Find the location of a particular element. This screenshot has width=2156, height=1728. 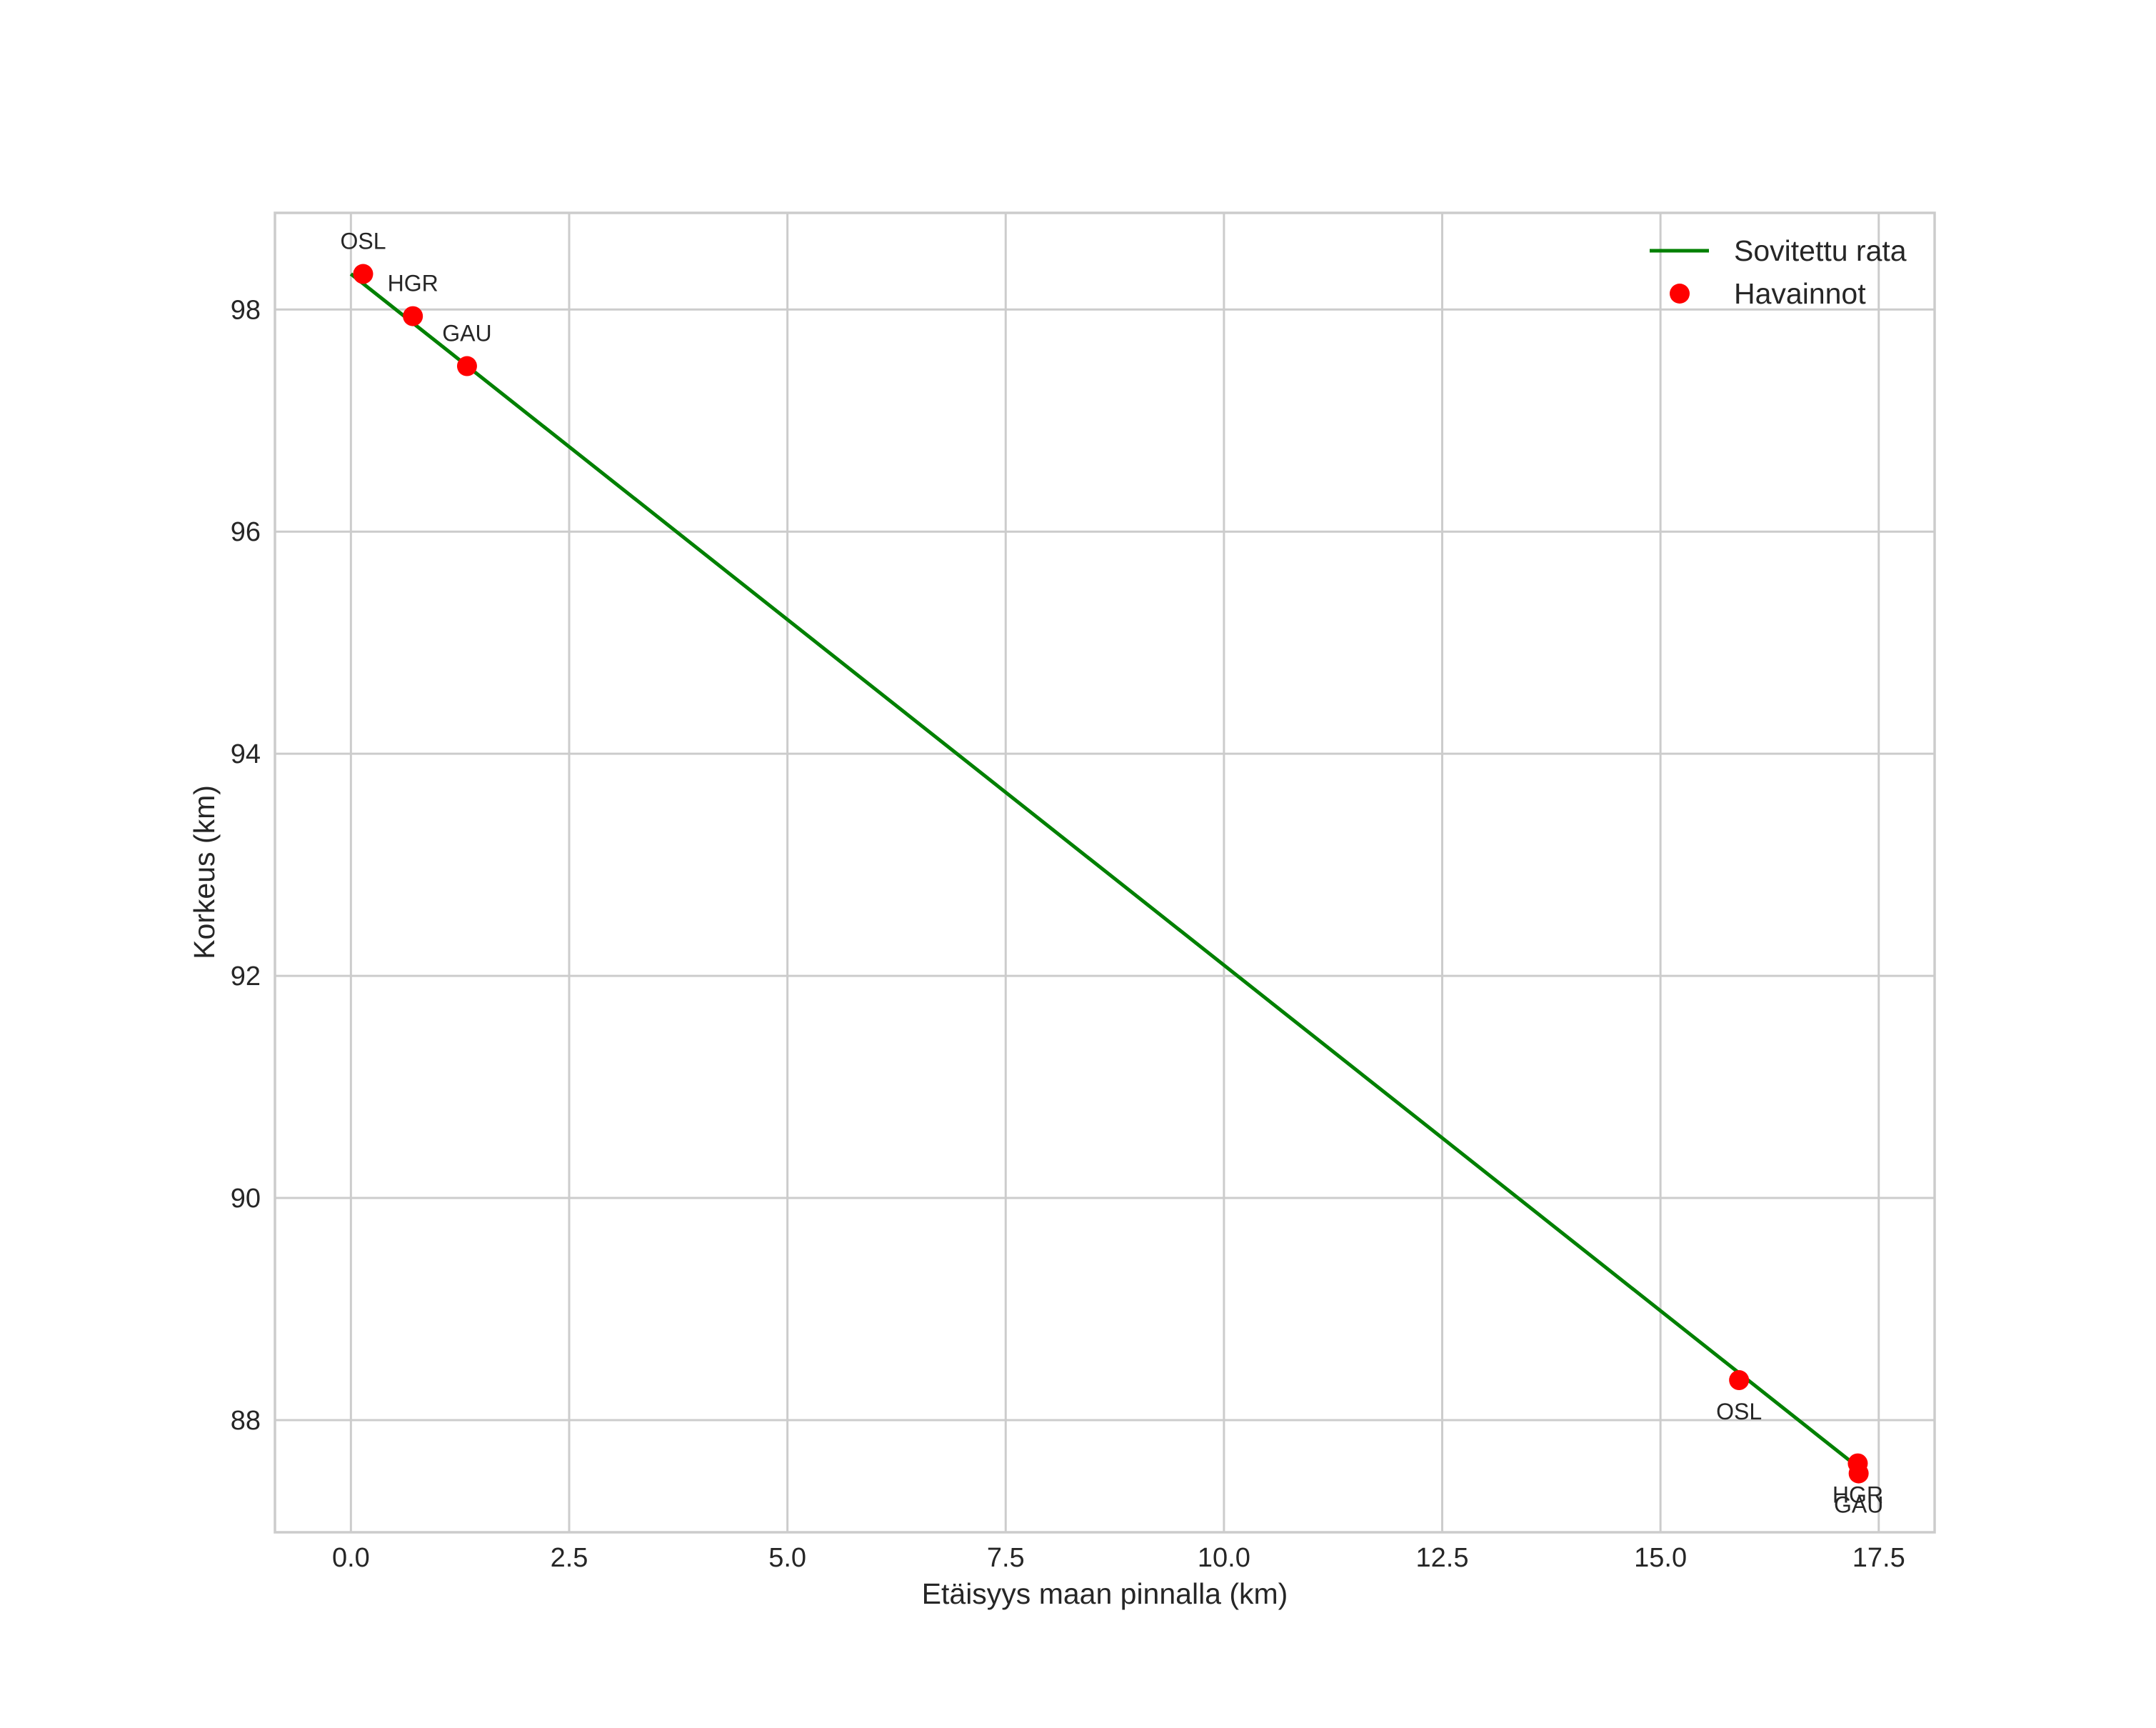

x-axis-label: Etäisyys maan pinnalla (km) is located at coordinates (1105, 1593).